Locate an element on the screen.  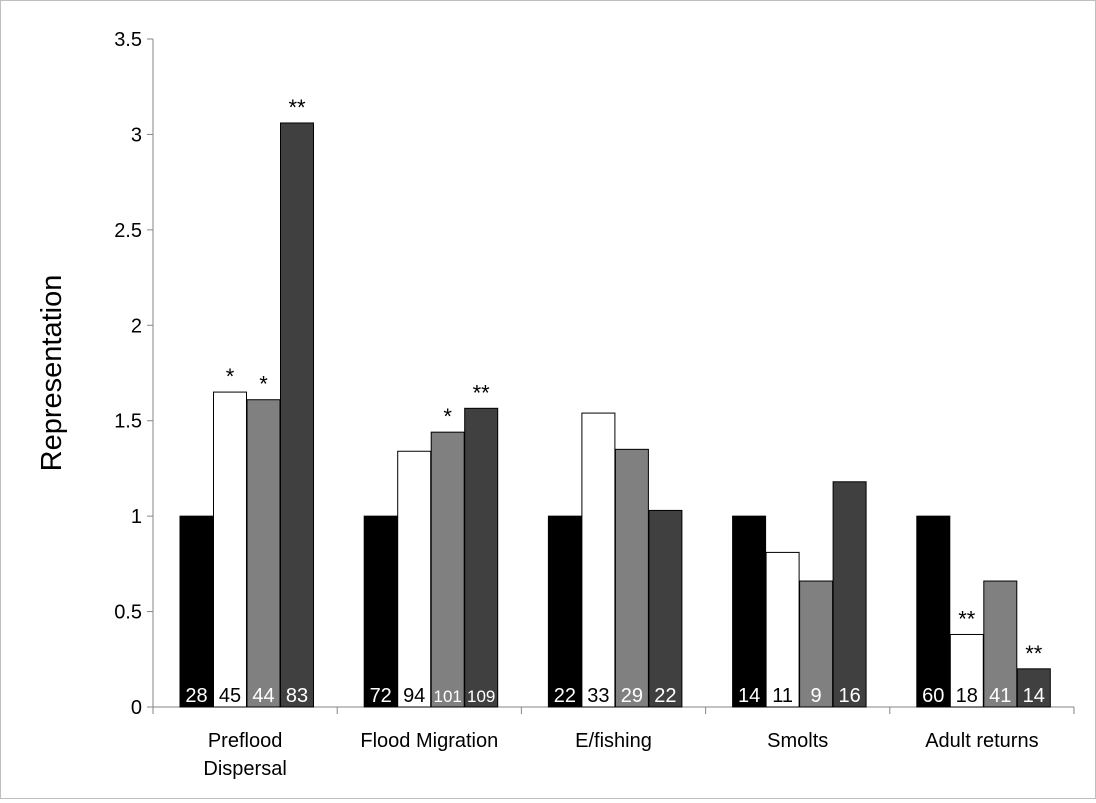
x-category-label: E/fishing is located at coordinates (613, 741).